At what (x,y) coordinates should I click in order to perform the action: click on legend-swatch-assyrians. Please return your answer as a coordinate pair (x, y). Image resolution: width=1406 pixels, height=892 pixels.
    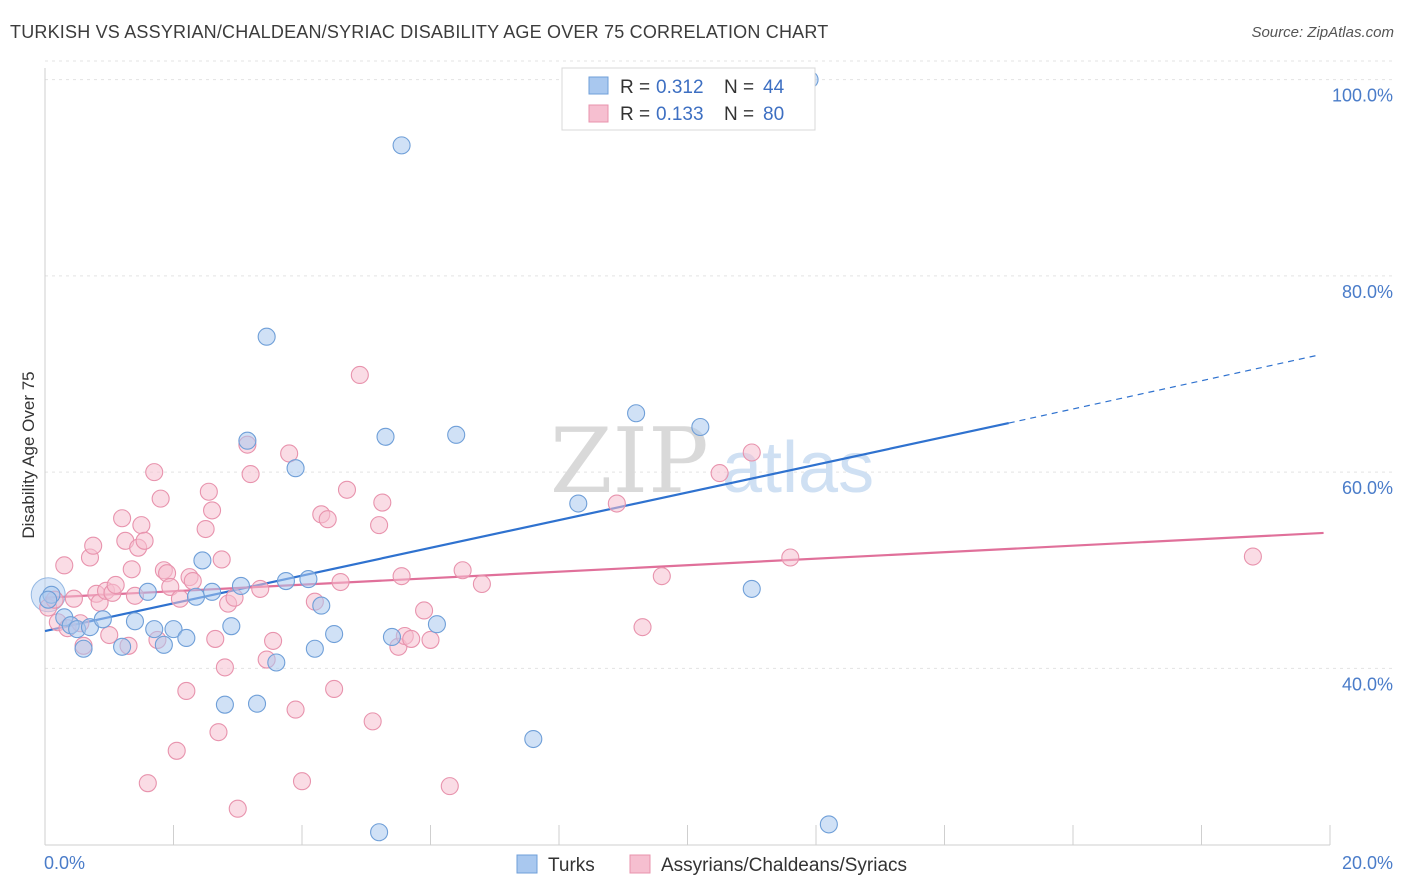
    Looking at the image, I should click on (598, 113).